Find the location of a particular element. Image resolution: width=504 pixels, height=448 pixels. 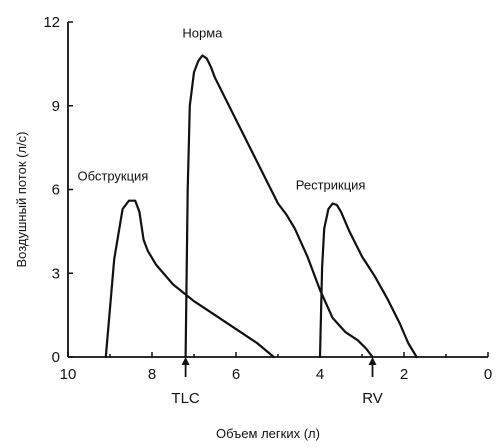

series-label: Обструкция is located at coordinates (112, 176).